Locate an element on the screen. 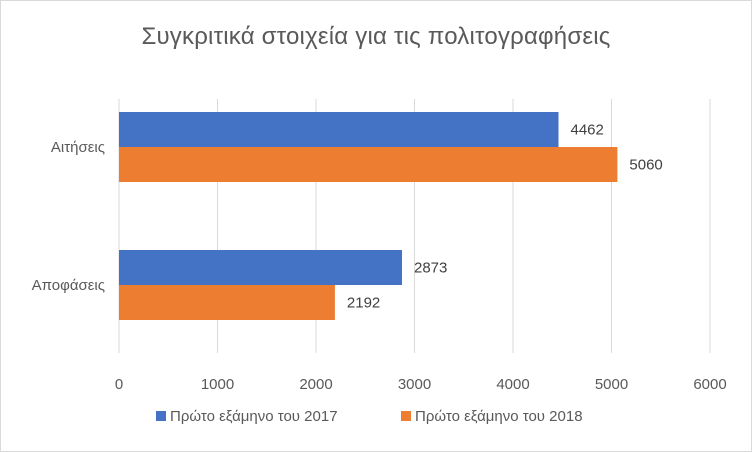 The height and width of the screenshot is (452, 752). x-tick-label: 3000 is located at coordinates (414, 384).